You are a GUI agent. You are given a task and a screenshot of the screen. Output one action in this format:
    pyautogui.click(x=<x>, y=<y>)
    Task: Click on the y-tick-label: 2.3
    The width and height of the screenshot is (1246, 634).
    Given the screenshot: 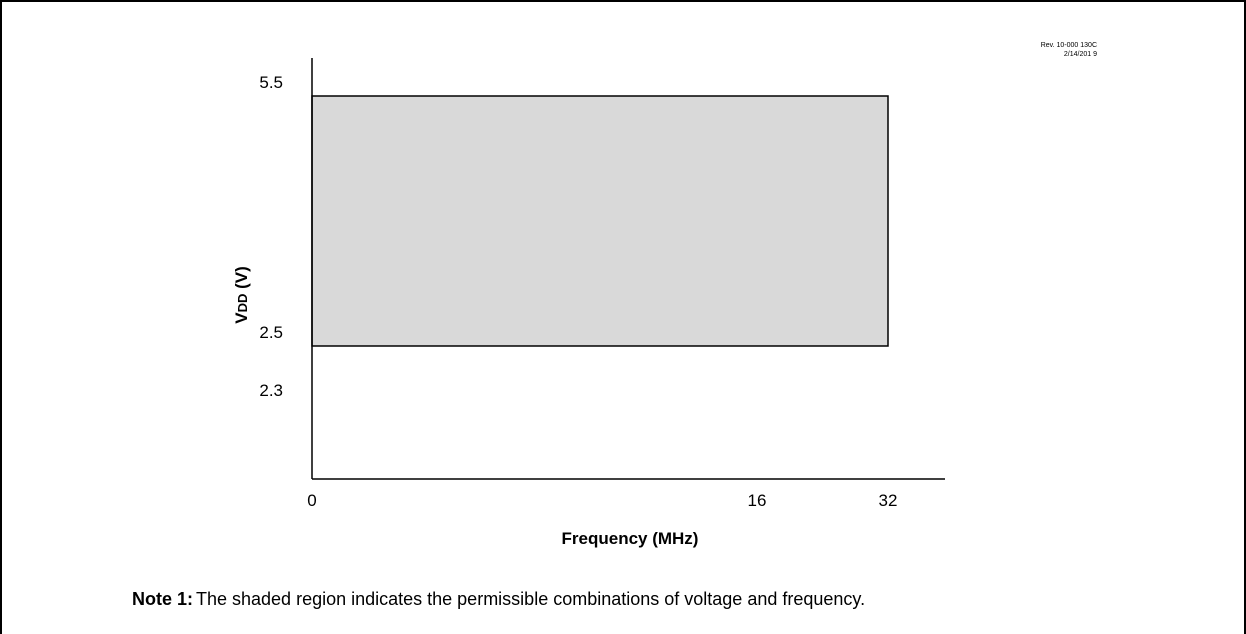 What is the action you would take?
    pyautogui.click(x=271, y=390)
    